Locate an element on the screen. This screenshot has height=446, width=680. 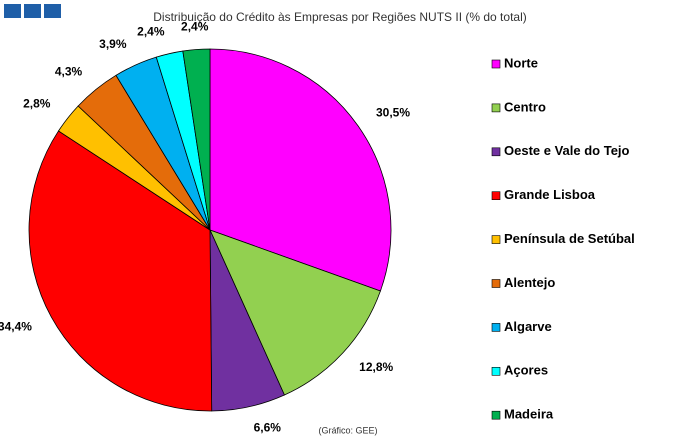
legend-label: Algarve is located at coordinates (528, 326).